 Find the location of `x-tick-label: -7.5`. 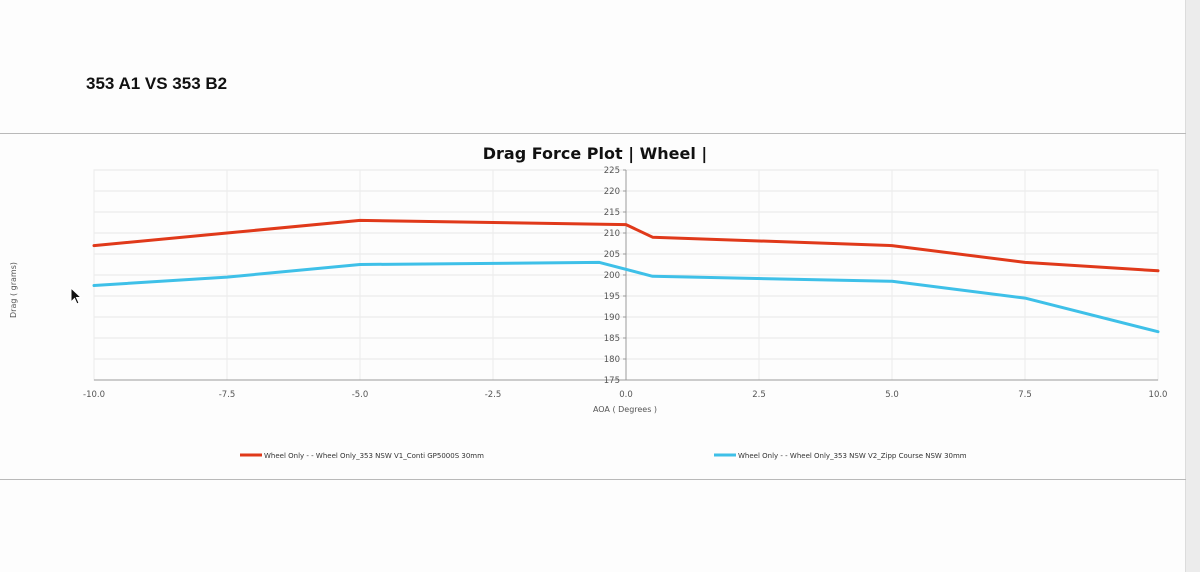

x-tick-label: -7.5 is located at coordinates (227, 395).